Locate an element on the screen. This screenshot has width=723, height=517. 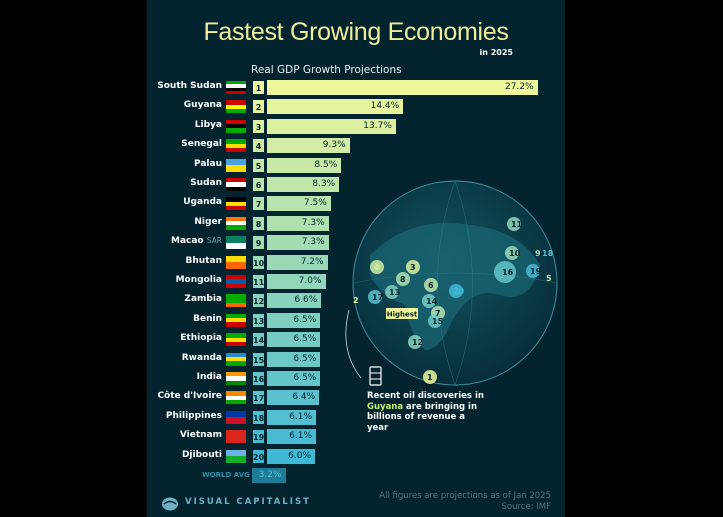
country-name: Rwanda is located at coordinates (201, 357).